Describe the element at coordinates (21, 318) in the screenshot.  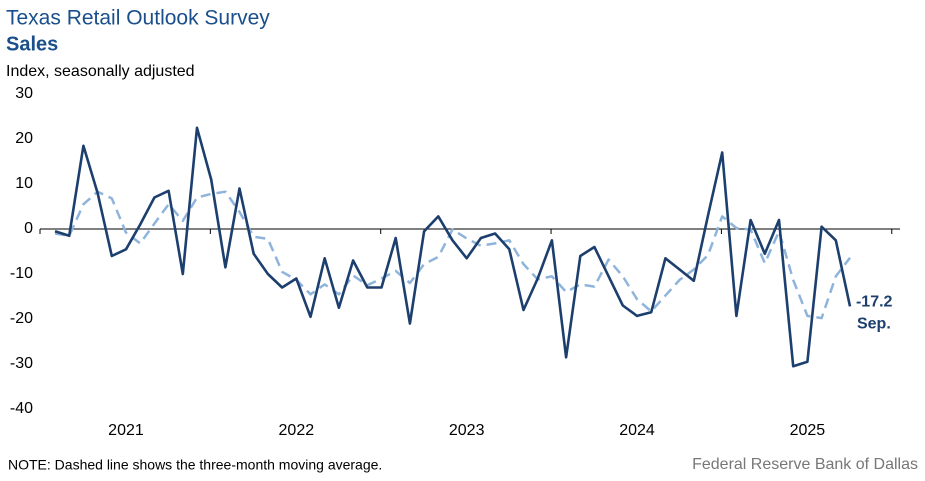
I see `y-tick-label: -20` at that location.